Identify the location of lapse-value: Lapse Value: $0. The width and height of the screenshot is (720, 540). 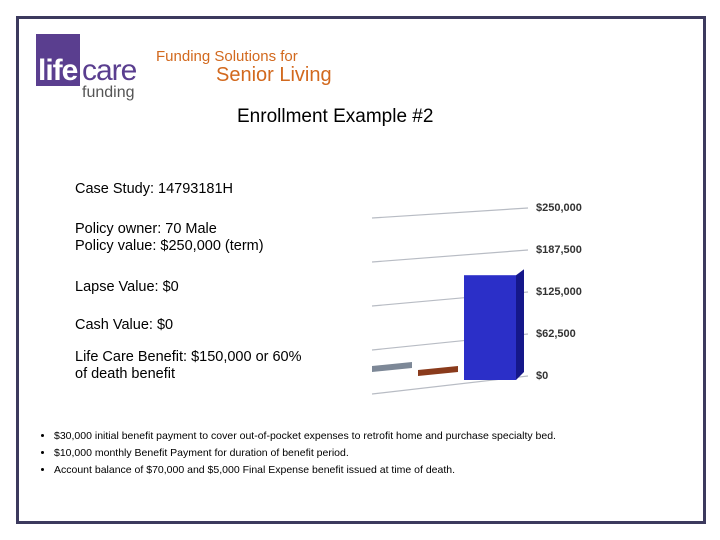
(127, 287).